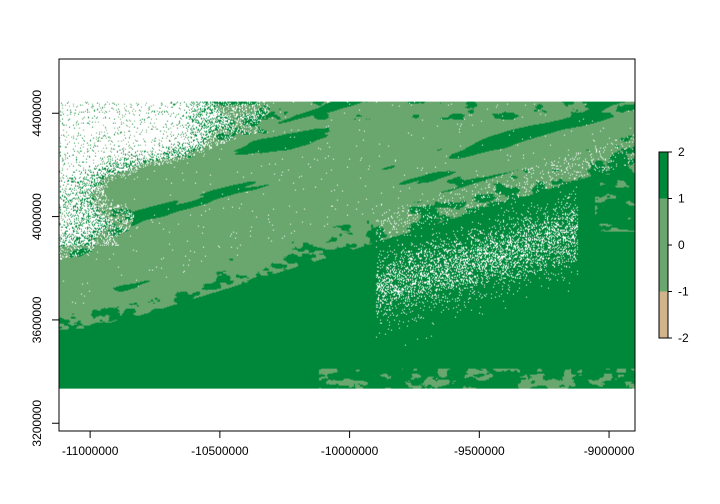 The height and width of the screenshot is (504, 720). I want to click on y-tick-label: 3600000, so click(37, 319).